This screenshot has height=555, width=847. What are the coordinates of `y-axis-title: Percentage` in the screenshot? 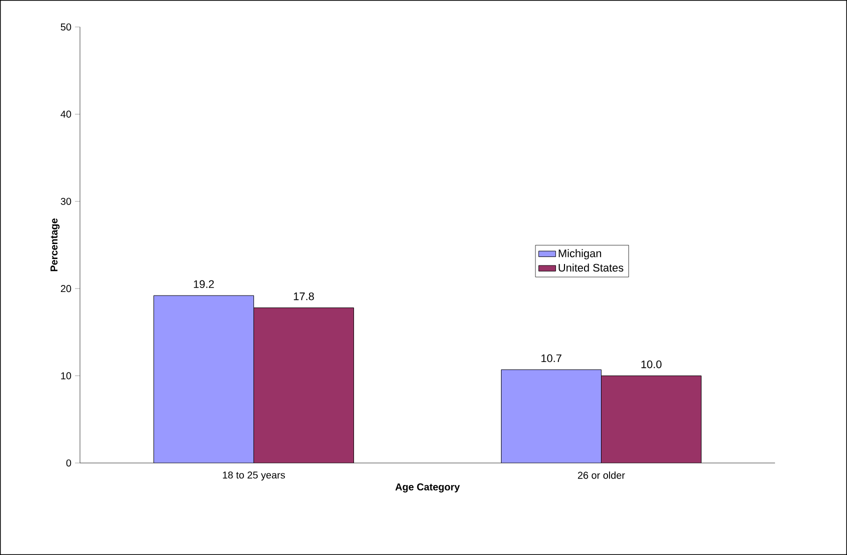 It's located at (55, 245).